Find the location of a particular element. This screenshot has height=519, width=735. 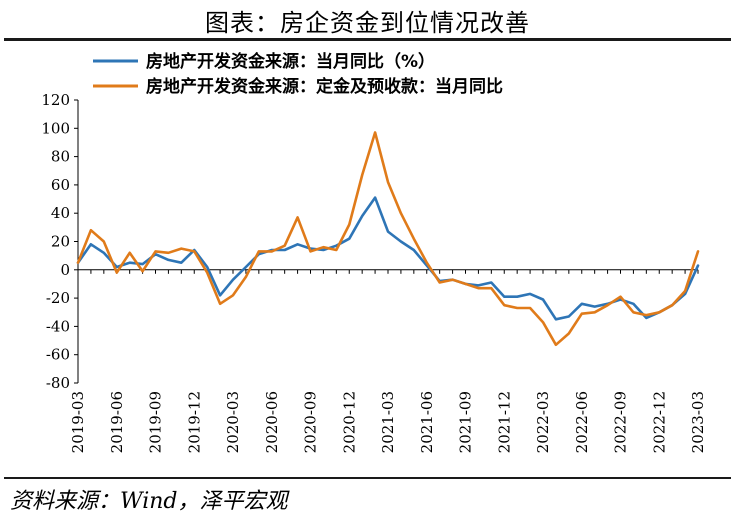

legend-label-2: 房地产开发资金来源：定金及预收款：当月同比 is located at coordinates (324, 86).